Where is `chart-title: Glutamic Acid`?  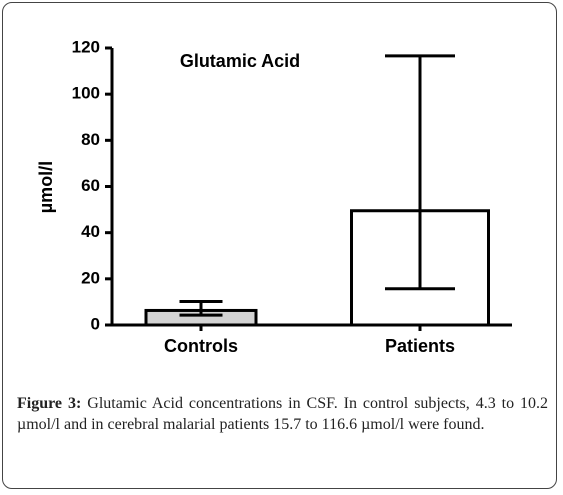 chart-title: Glutamic Acid is located at coordinates (240, 61).